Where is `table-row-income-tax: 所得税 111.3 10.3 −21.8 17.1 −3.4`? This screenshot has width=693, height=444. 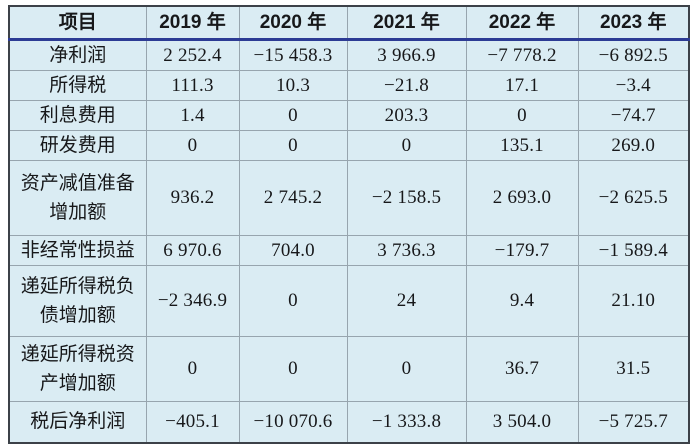
table-row-income-tax: 所得税 111.3 10.3 −21.8 17.1 −3.4 is located at coordinates (349, 85).